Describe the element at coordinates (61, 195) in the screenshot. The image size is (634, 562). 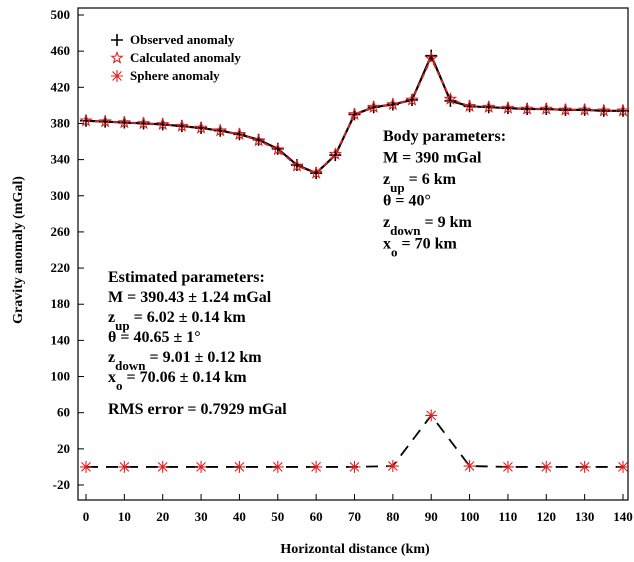
I see `y-tick-label: 300` at that location.